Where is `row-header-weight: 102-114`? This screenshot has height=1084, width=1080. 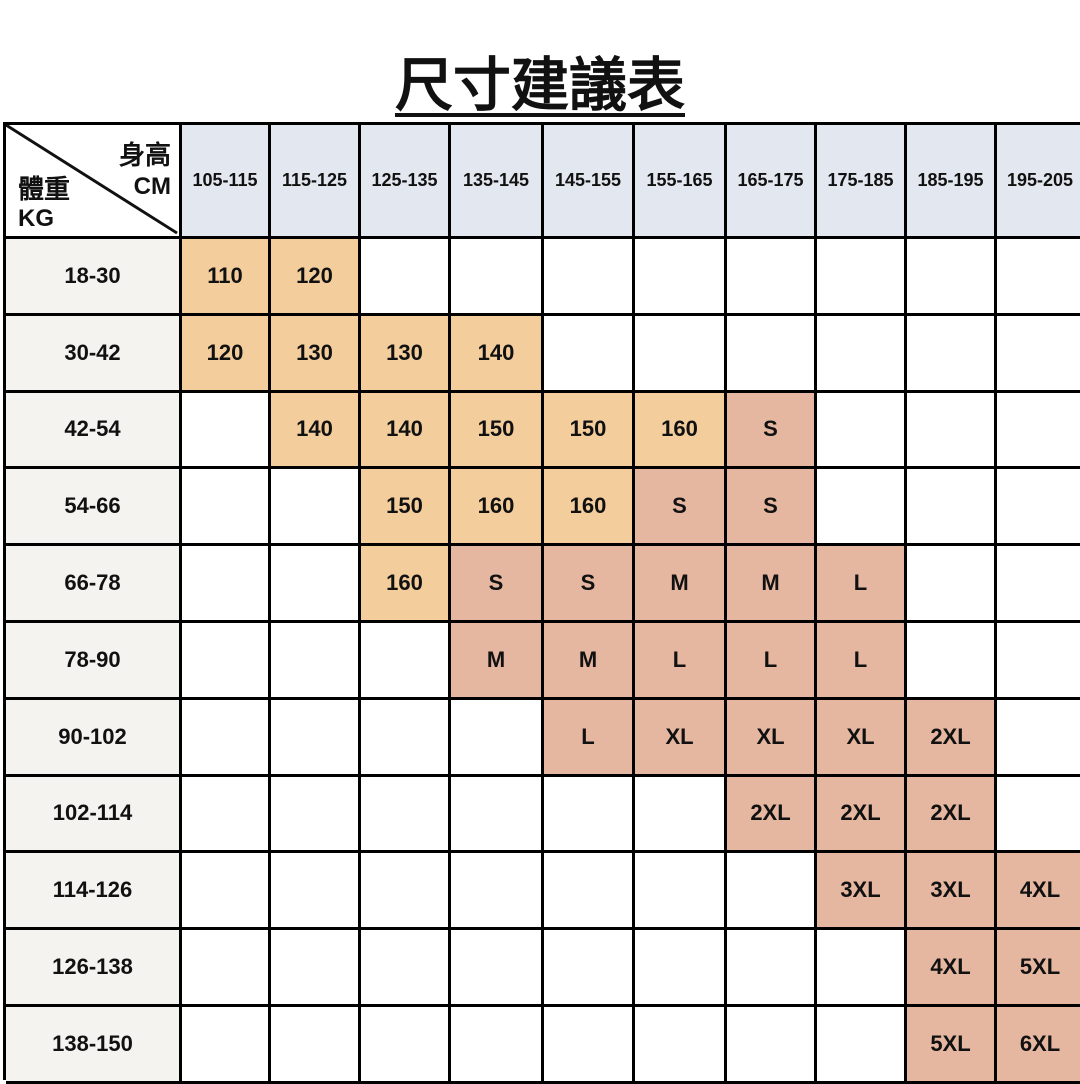
row-header-weight: 102-114 is located at coordinates (94, 815).